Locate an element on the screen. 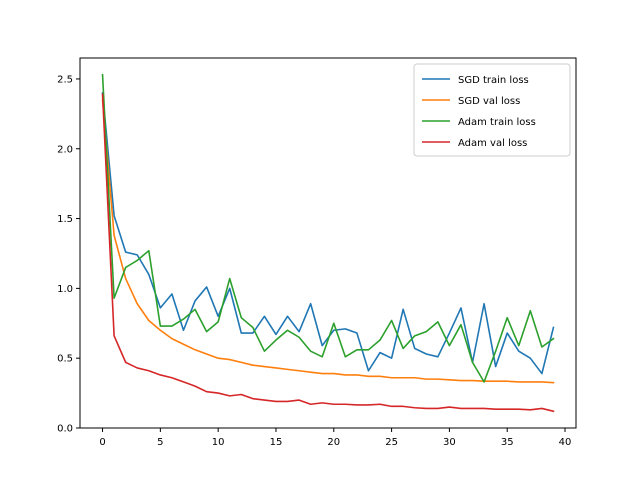  x-tick-label: 20 is located at coordinates (333, 442).